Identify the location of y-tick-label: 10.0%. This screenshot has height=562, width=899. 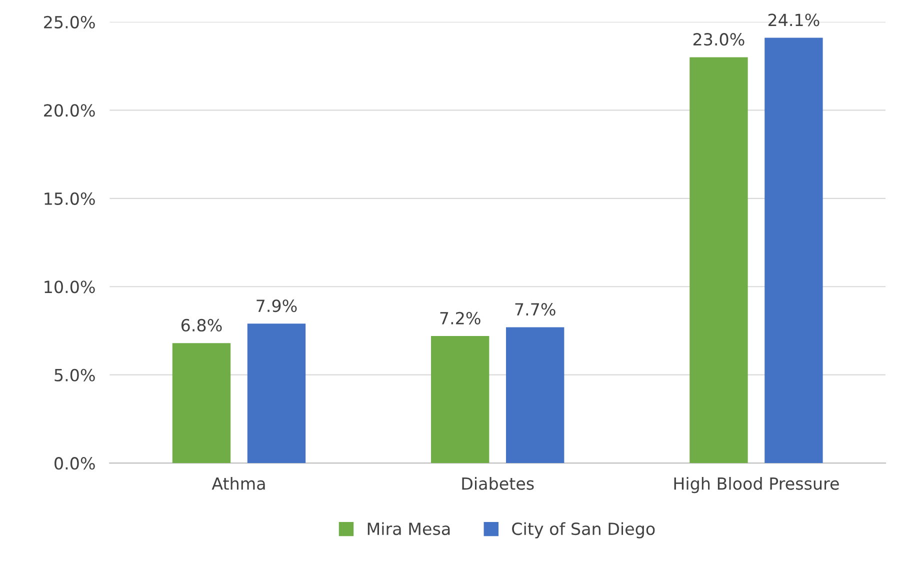
(69, 287).